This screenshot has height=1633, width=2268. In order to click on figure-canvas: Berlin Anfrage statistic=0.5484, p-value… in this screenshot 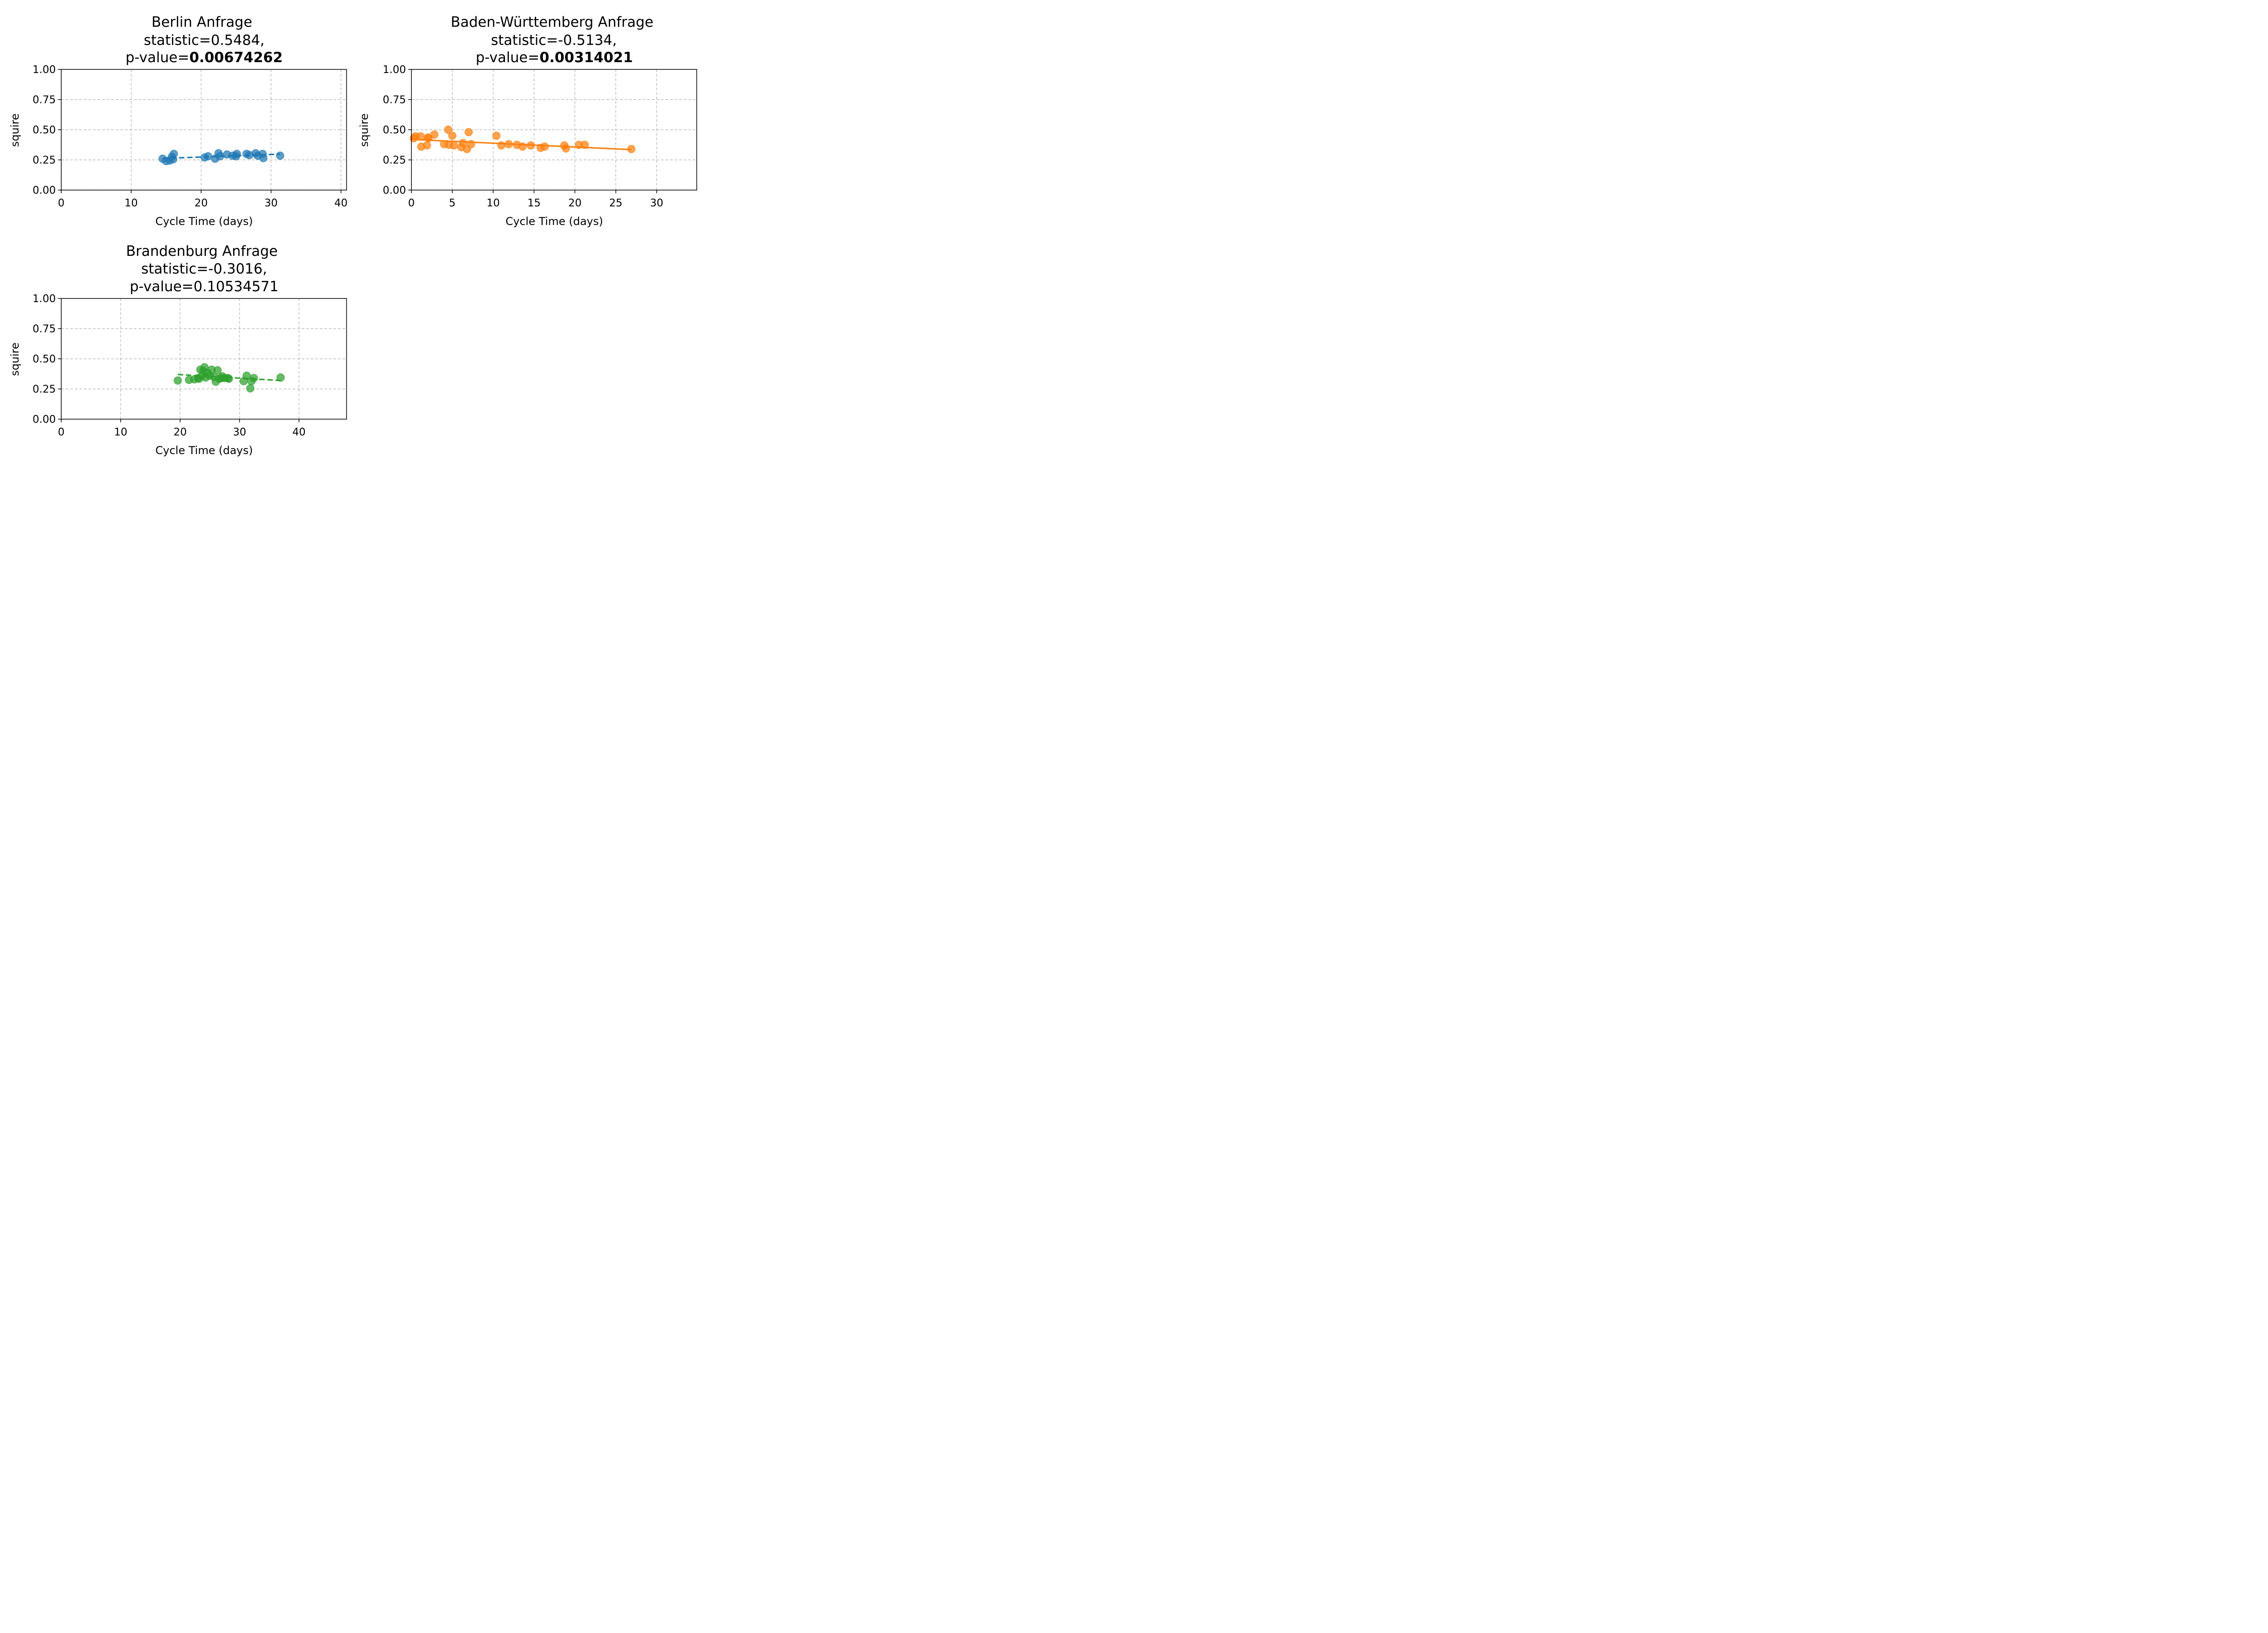, I will do `click(353, 235)`.